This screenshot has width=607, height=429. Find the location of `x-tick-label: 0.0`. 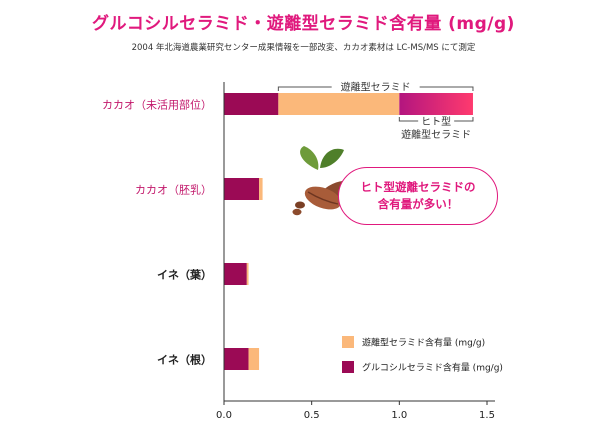

x-tick-label: 0.0 is located at coordinates (224, 415).